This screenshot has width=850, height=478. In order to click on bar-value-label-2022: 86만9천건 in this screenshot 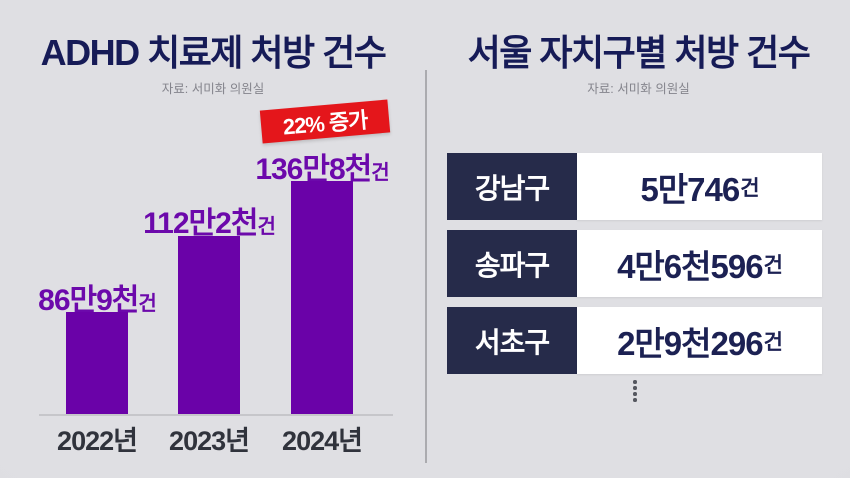, I will do `click(103, 297)`.